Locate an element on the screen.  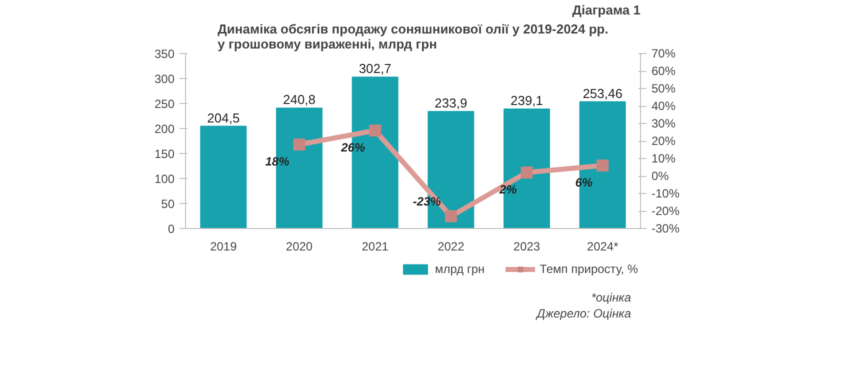
y2-tick-label: 0% is located at coordinates (661, 176).